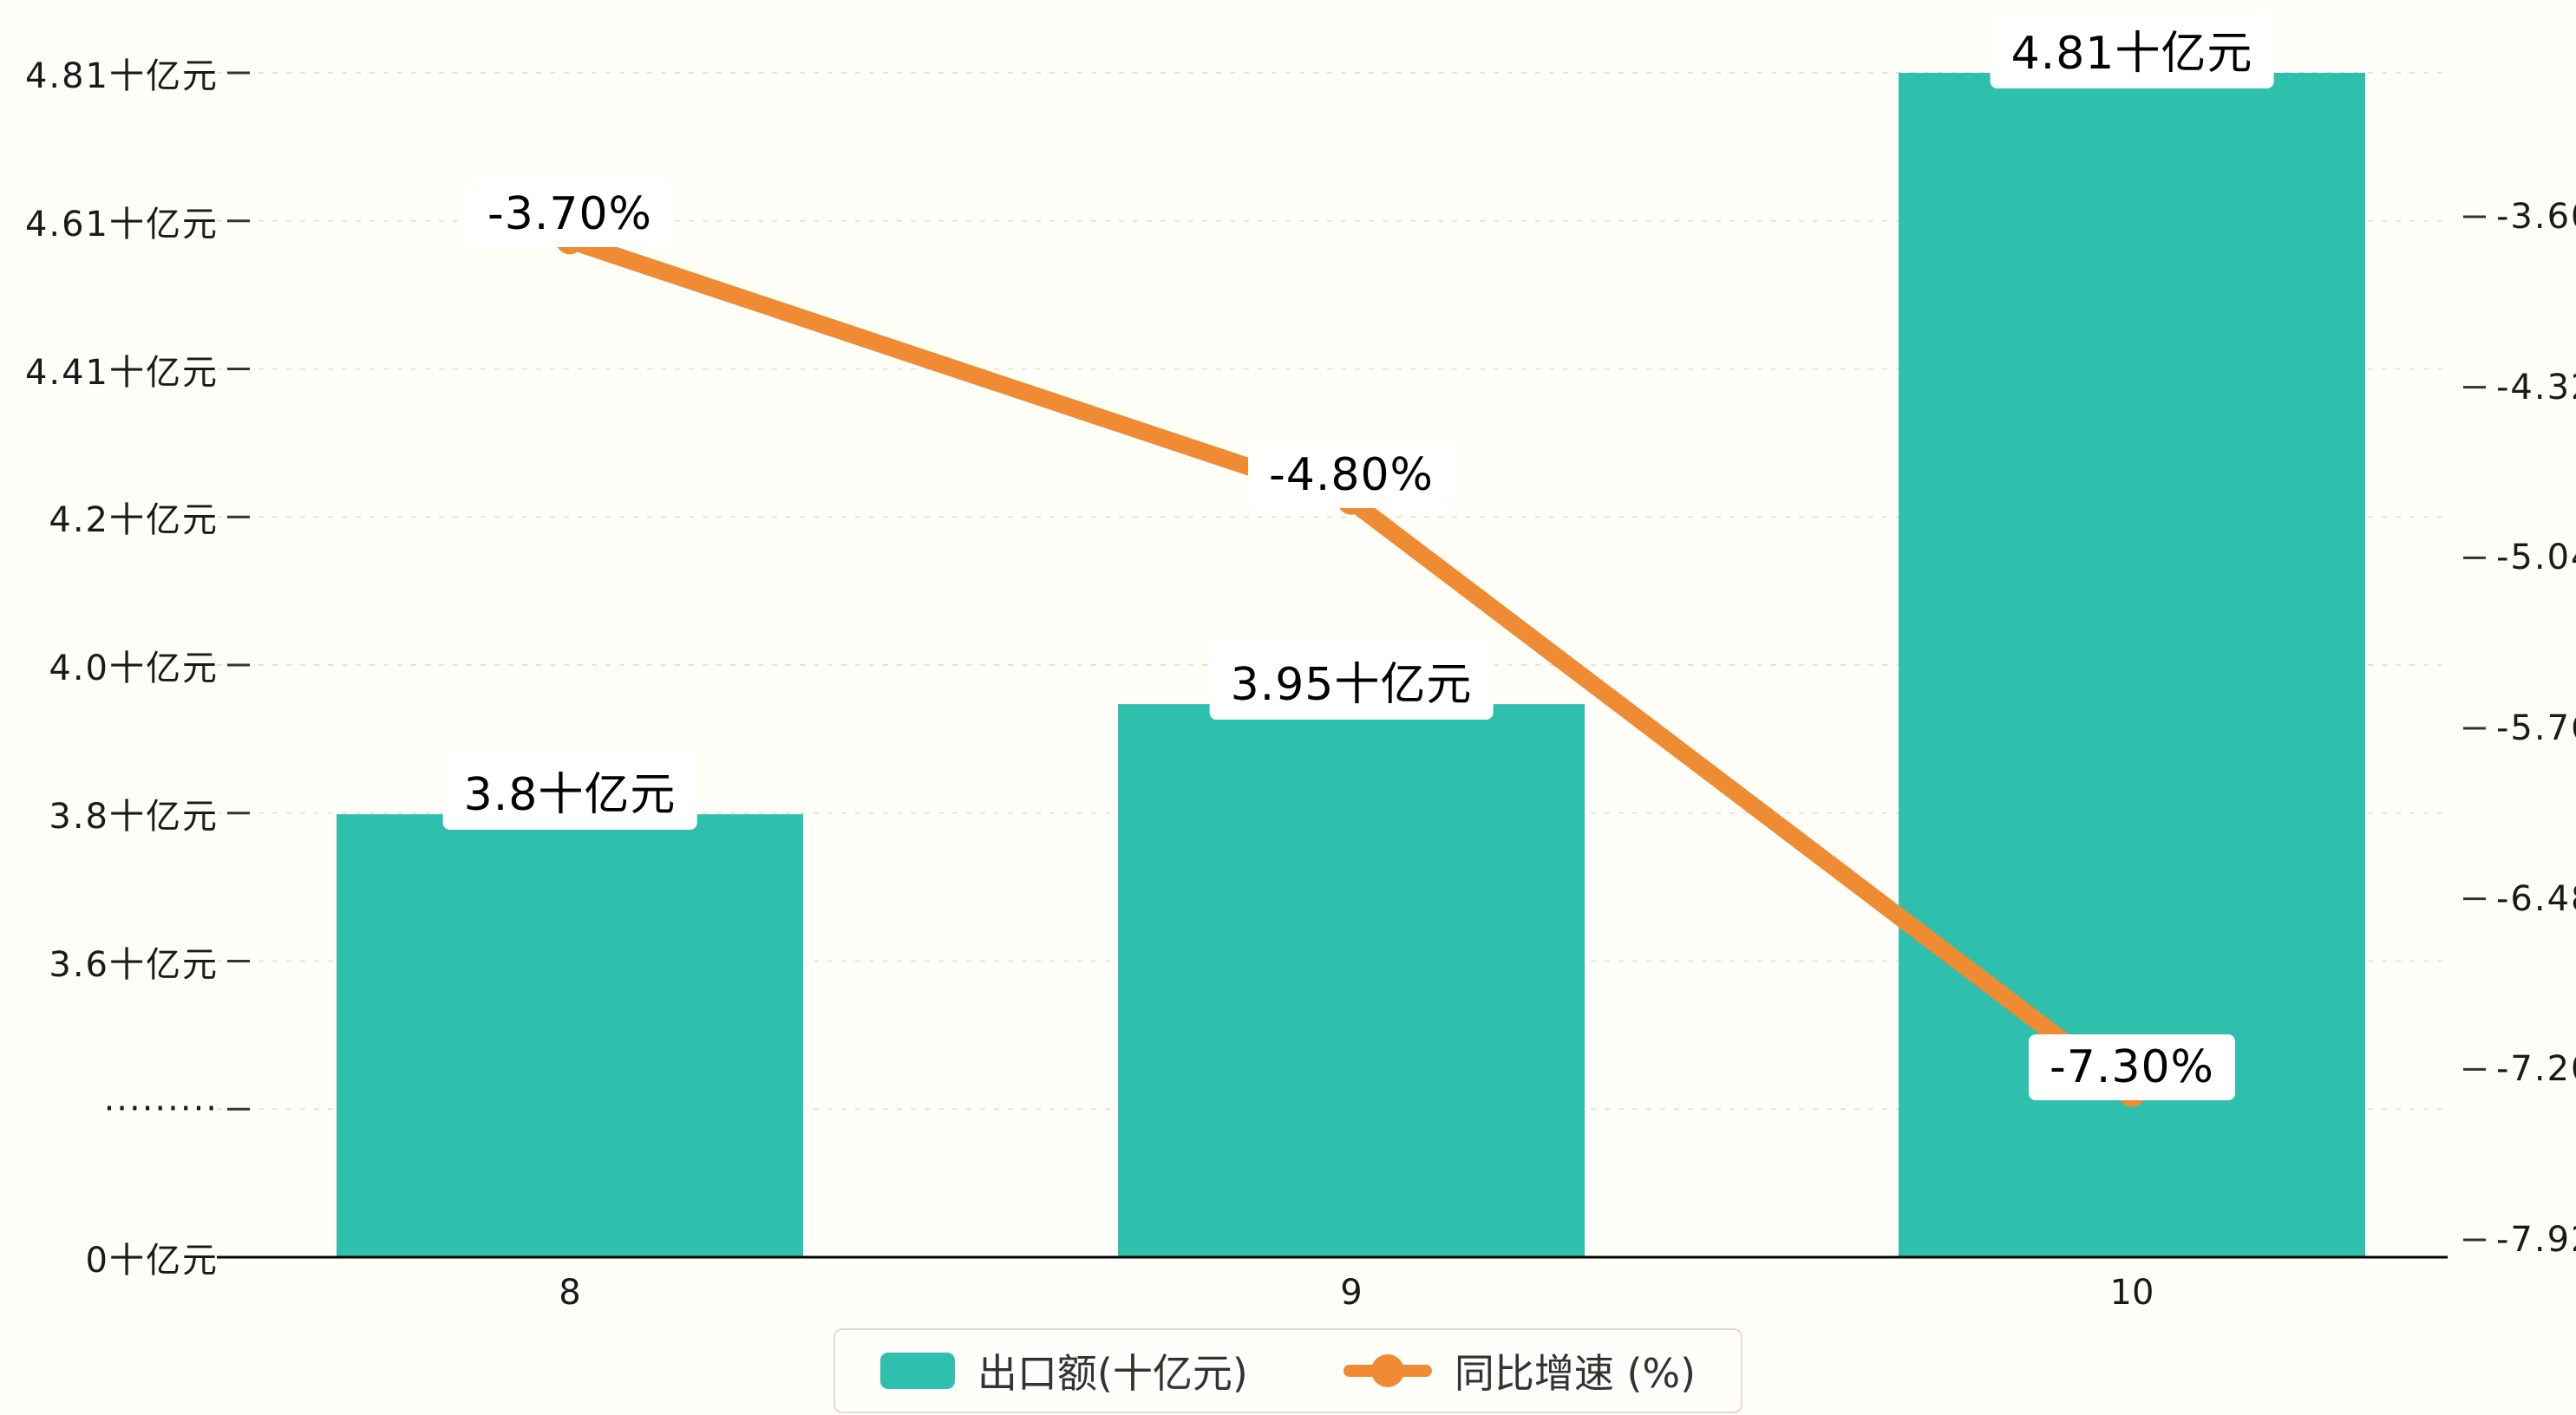  Describe the element at coordinates (1288, 1370) in the screenshot. I see `legend: 出口额(十亿元) 同比增速 (%)` at that location.